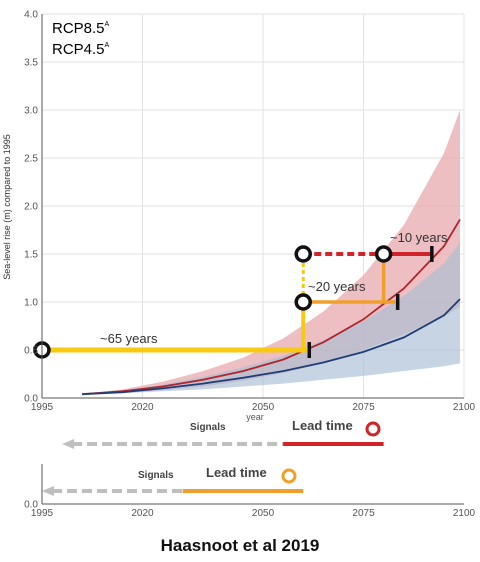 This screenshot has width=480, height=562. Describe the element at coordinates (240, 545) in the screenshot. I see `source-citation: Haasnoot et al 2019` at that location.